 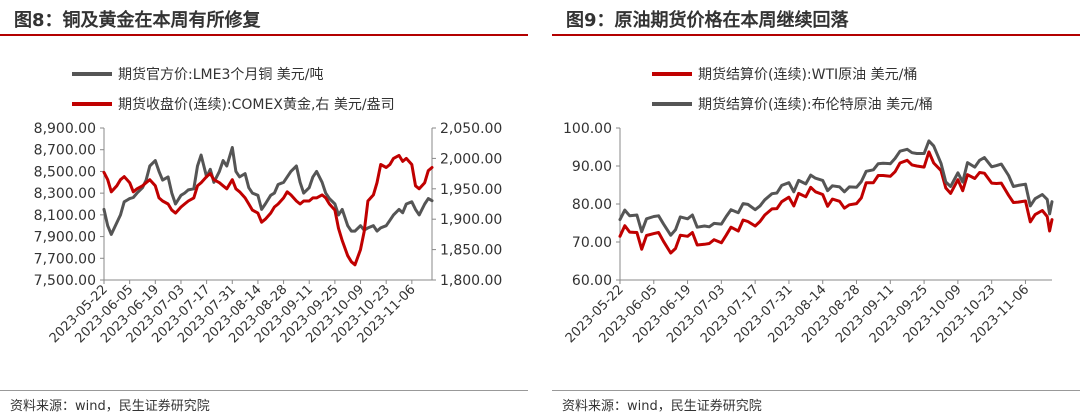 What do you see at coordinates (65, 129) in the screenshot?
I see `y-tick-label: 8,900.00` at bounding box center [65, 129].